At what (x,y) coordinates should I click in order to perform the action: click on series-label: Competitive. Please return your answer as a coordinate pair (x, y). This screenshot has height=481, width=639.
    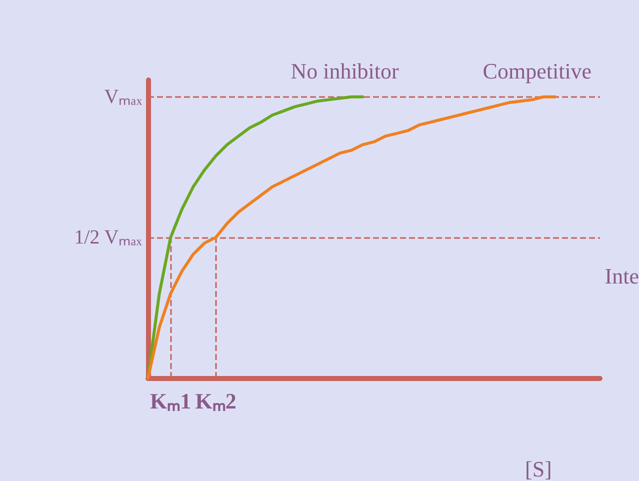
    Looking at the image, I should click on (537, 71).